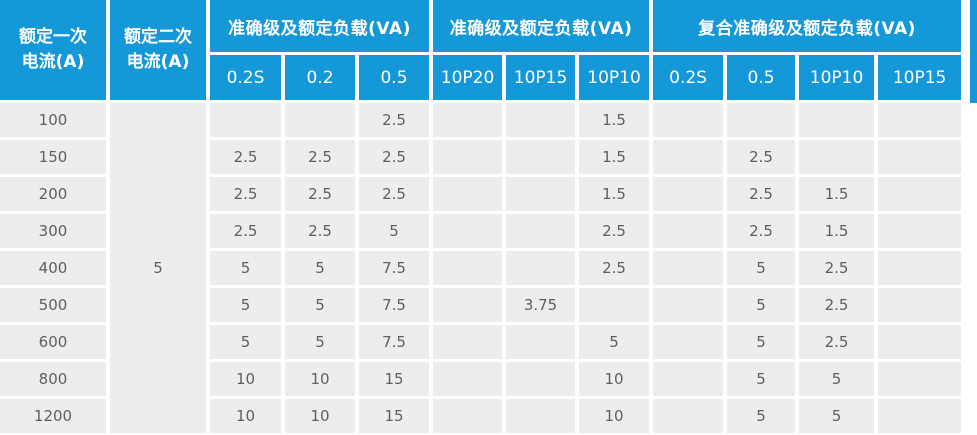 The width and height of the screenshot is (977, 435). I want to click on col-header-g3-10p10: 10P10, so click(839, 79).